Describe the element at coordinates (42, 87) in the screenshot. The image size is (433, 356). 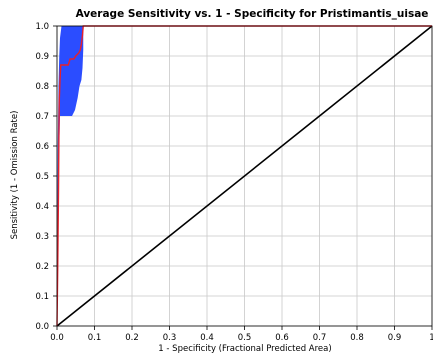
I see `y-tick-label: 0.8` at that location.